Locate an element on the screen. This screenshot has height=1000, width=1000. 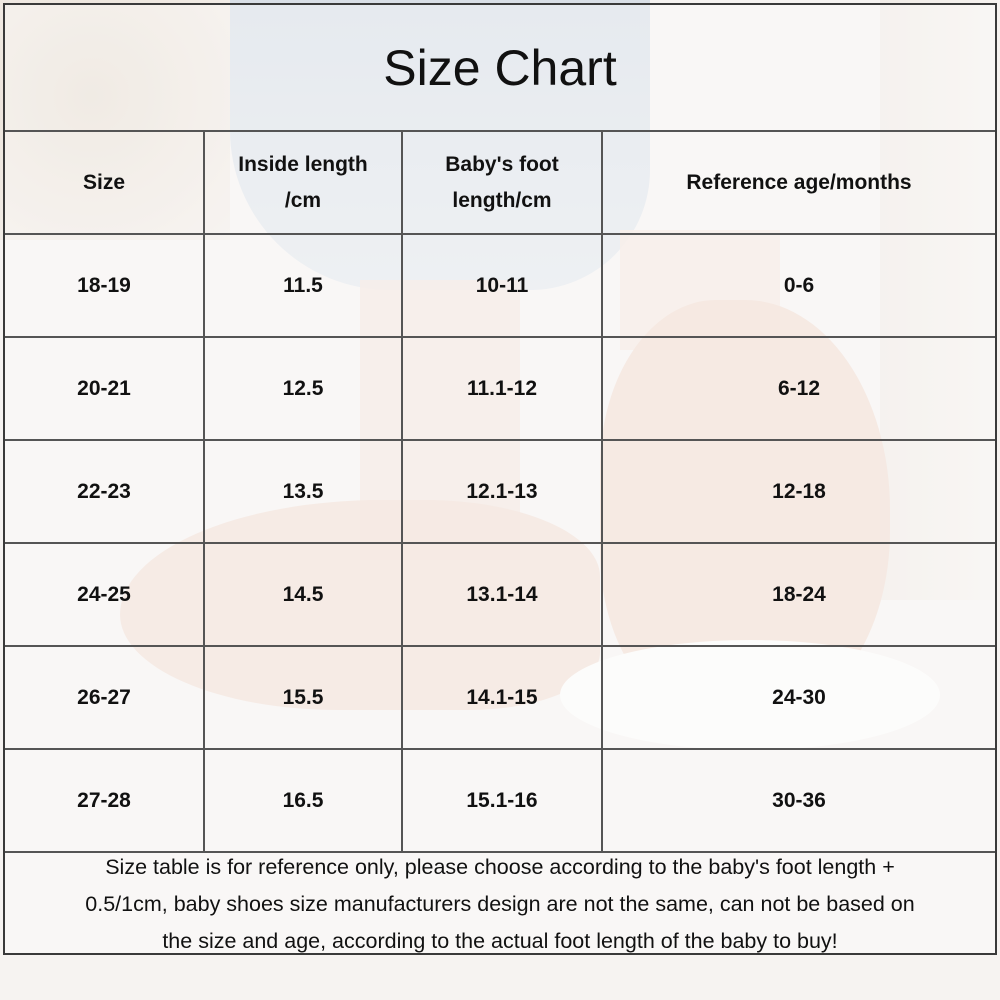
cell-foot-length: 14.1-15 is located at coordinates (502, 697).